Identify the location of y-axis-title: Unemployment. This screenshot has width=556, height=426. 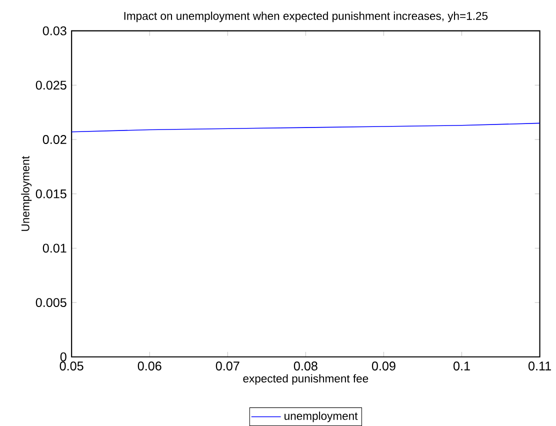
(26, 193).